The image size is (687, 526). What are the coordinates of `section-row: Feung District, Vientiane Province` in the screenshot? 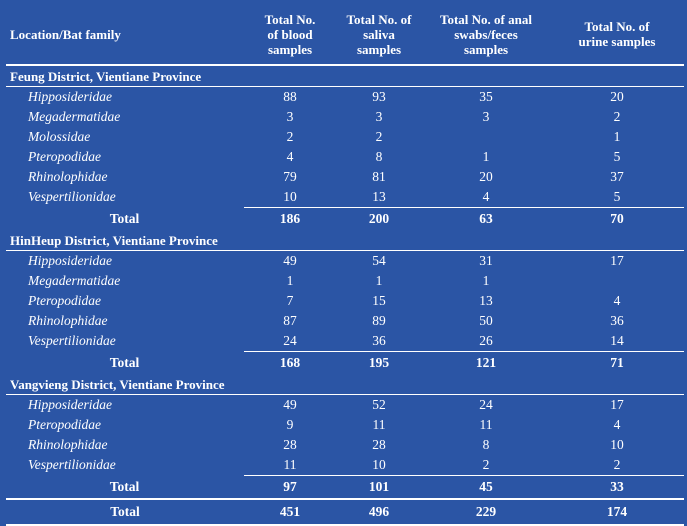 It's located at (345, 76).